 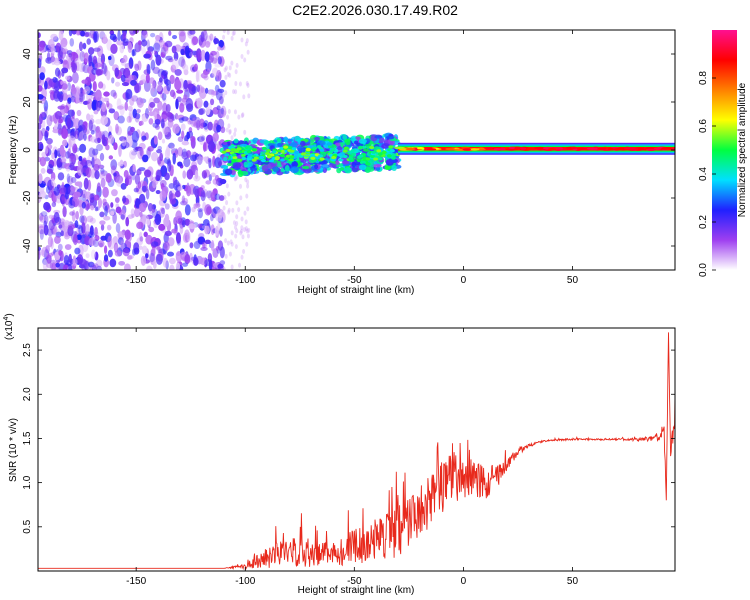 What do you see at coordinates (375, 10) in the screenshot?
I see `page-title: C2E2.2026.030.17.49.R02` at bounding box center [375, 10].